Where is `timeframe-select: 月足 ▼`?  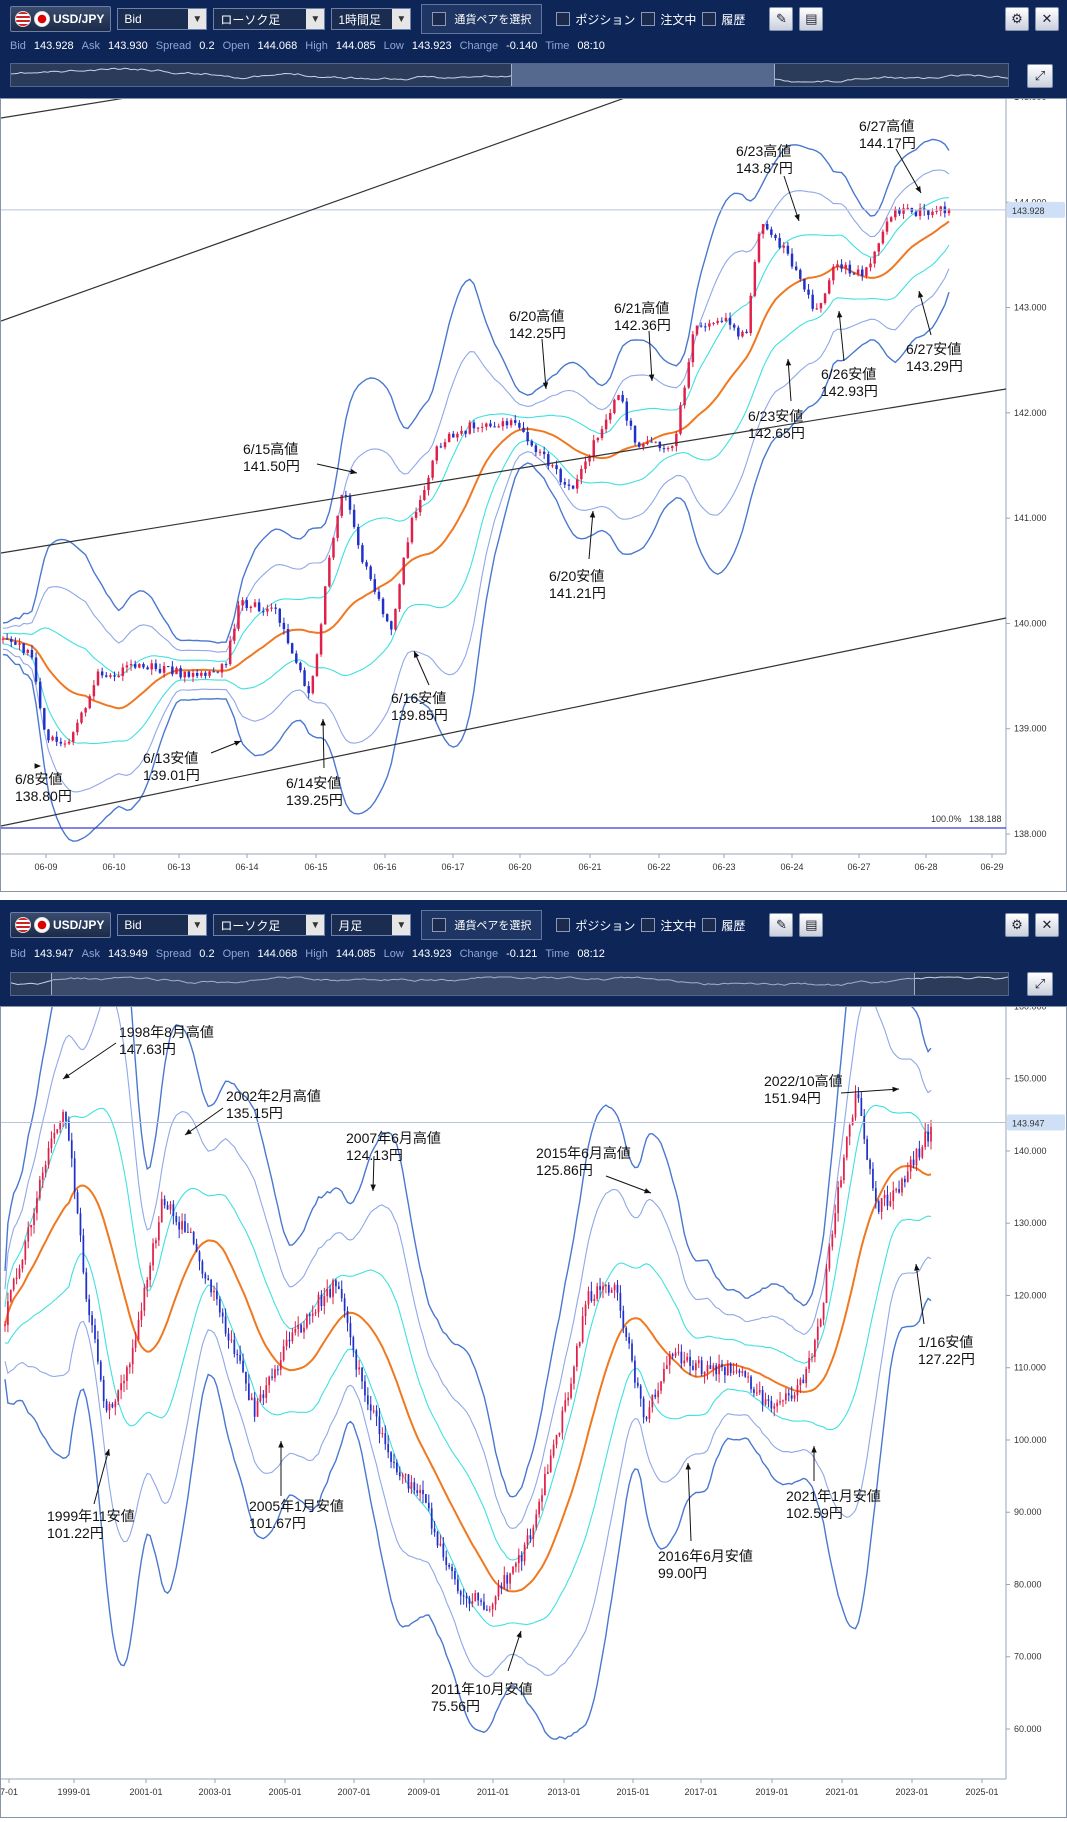
timeframe-select: 月足 ▼ is located at coordinates (371, 925).